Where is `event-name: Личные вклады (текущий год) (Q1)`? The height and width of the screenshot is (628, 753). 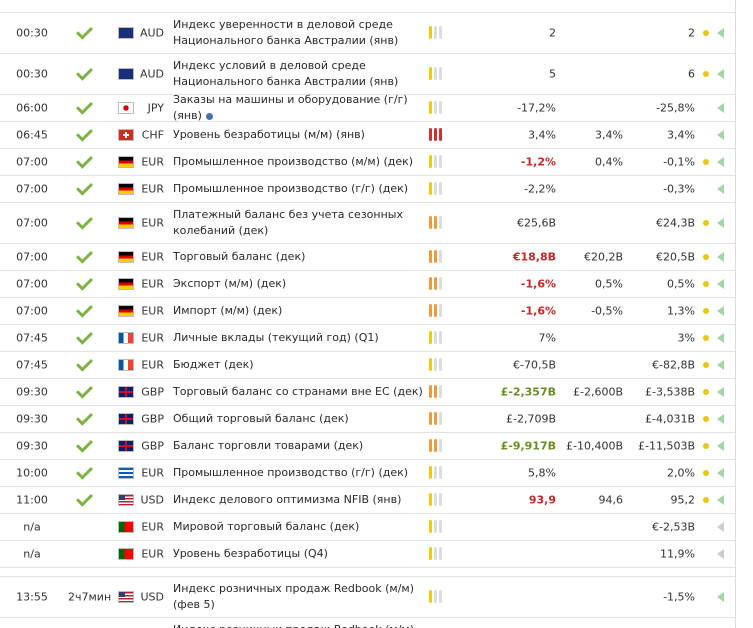 event-name: Личные вклады (текущий год) (Q1) is located at coordinates (299, 338).